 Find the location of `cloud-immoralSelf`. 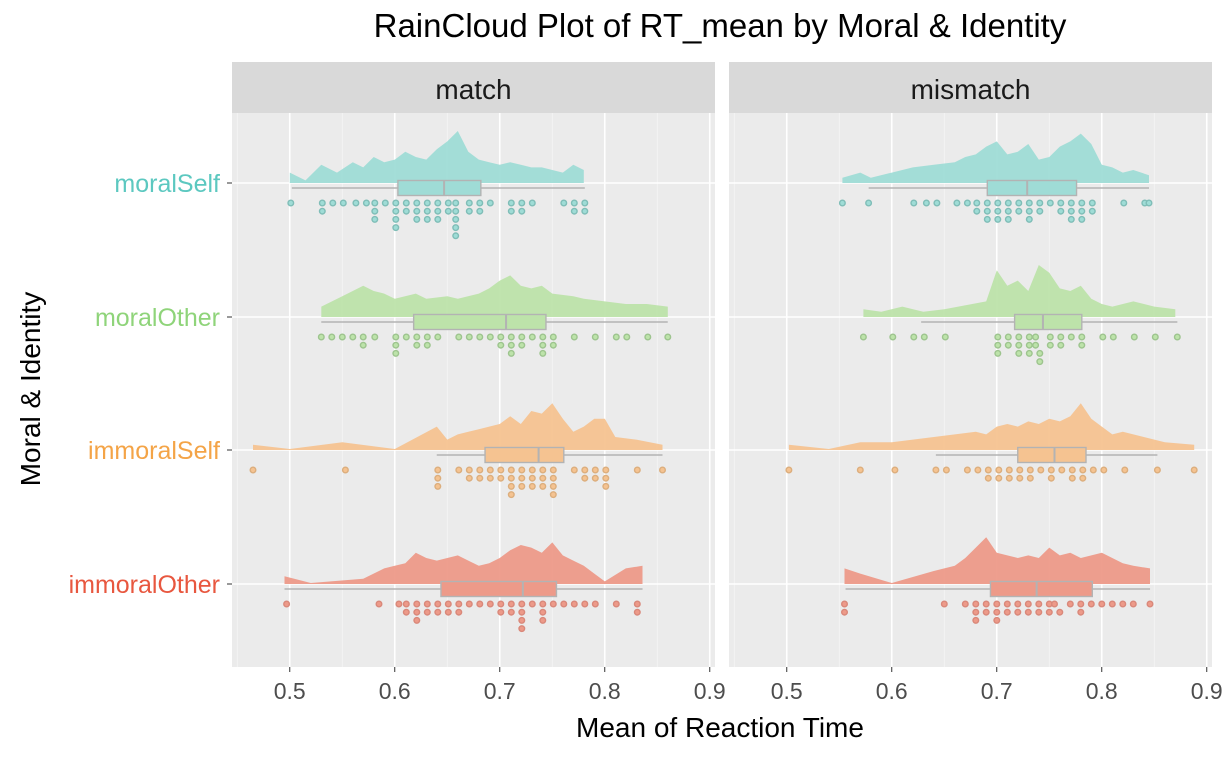

cloud-immoralSelf is located at coordinates (991, 426).